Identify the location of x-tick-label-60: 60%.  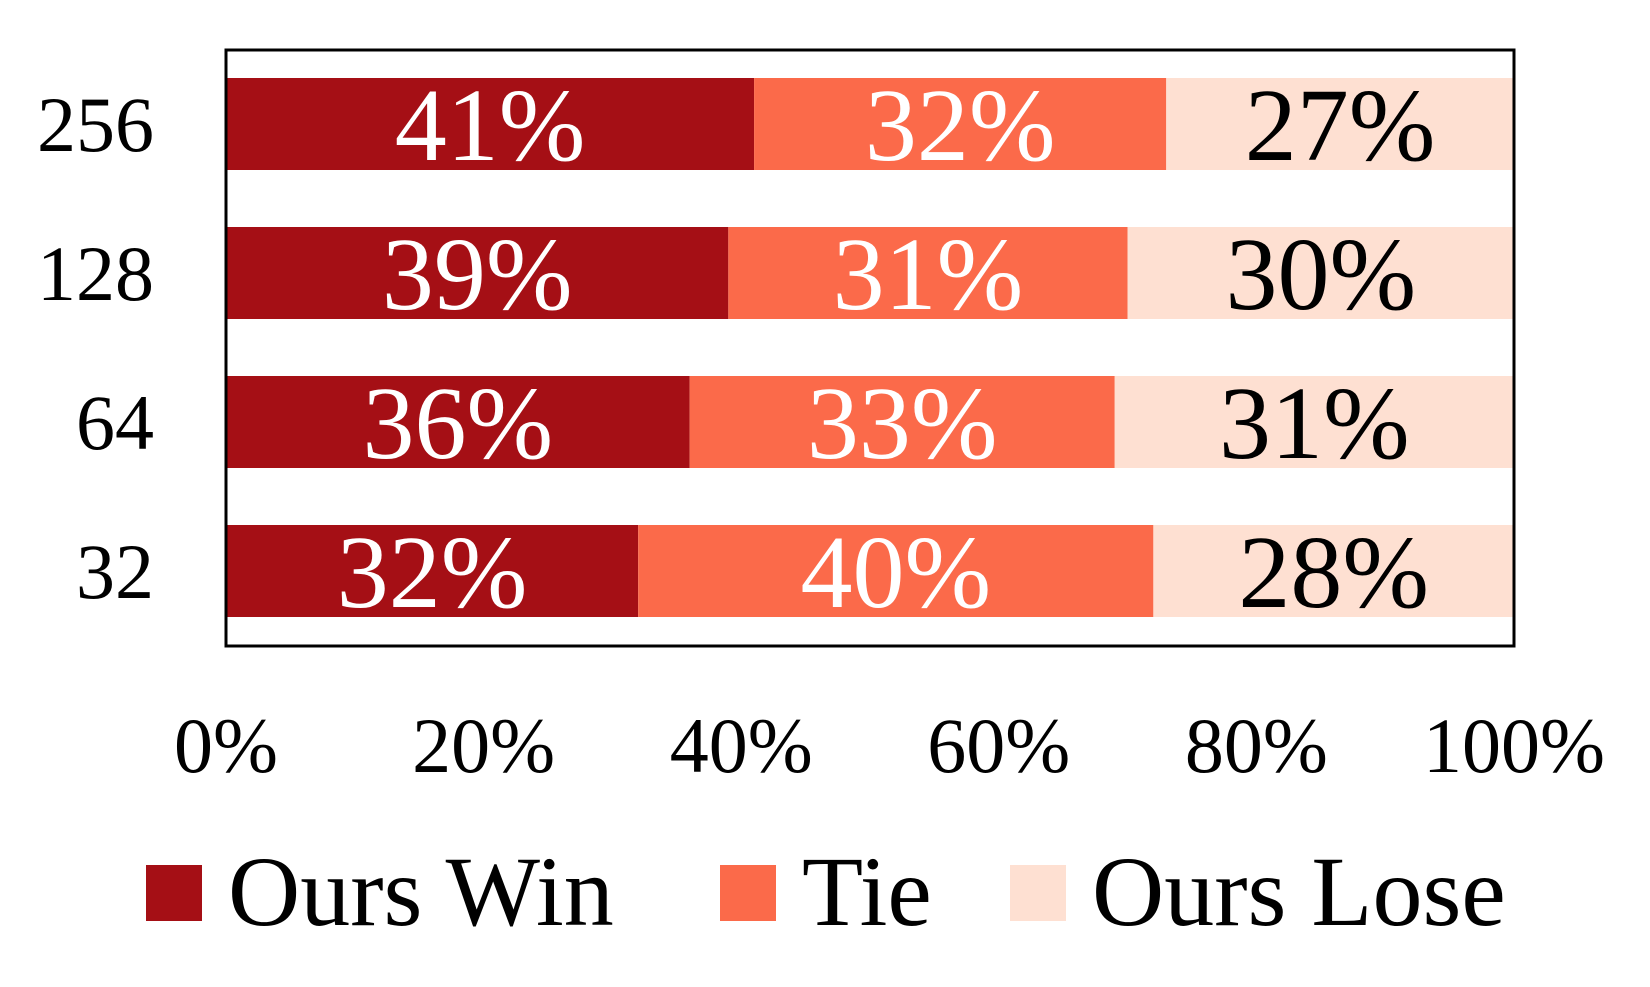
(998, 745).